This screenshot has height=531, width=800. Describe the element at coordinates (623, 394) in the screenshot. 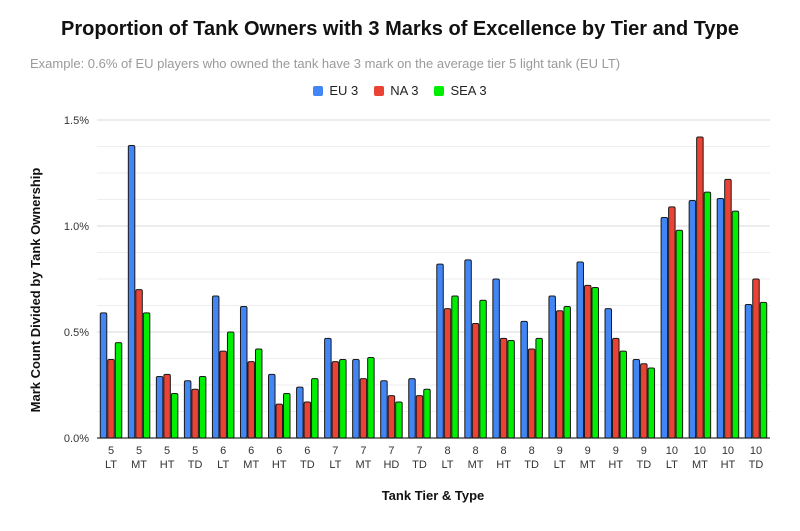

I see `bar-sea-9-ht` at that location.